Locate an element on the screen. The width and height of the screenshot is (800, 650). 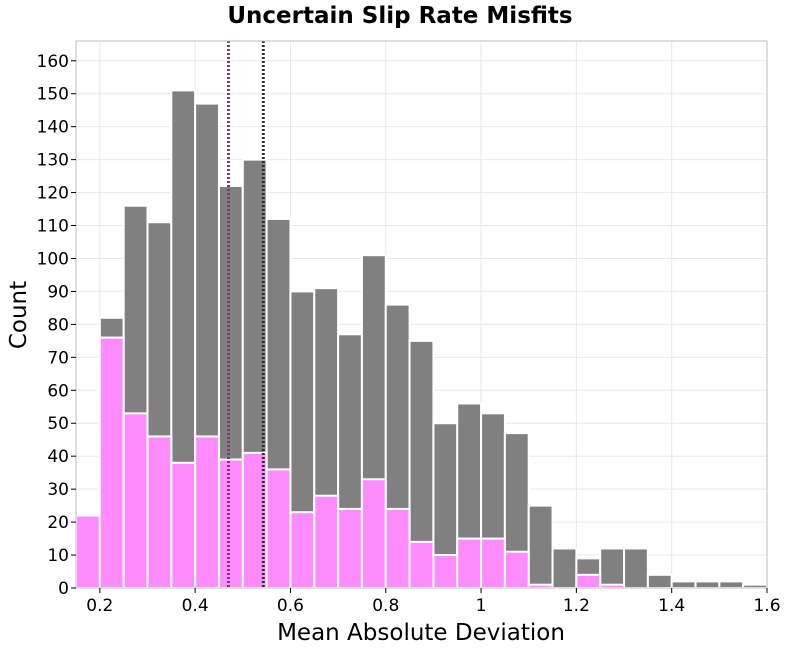
y-tick-label: 120 is located at coordinates (53, 194).